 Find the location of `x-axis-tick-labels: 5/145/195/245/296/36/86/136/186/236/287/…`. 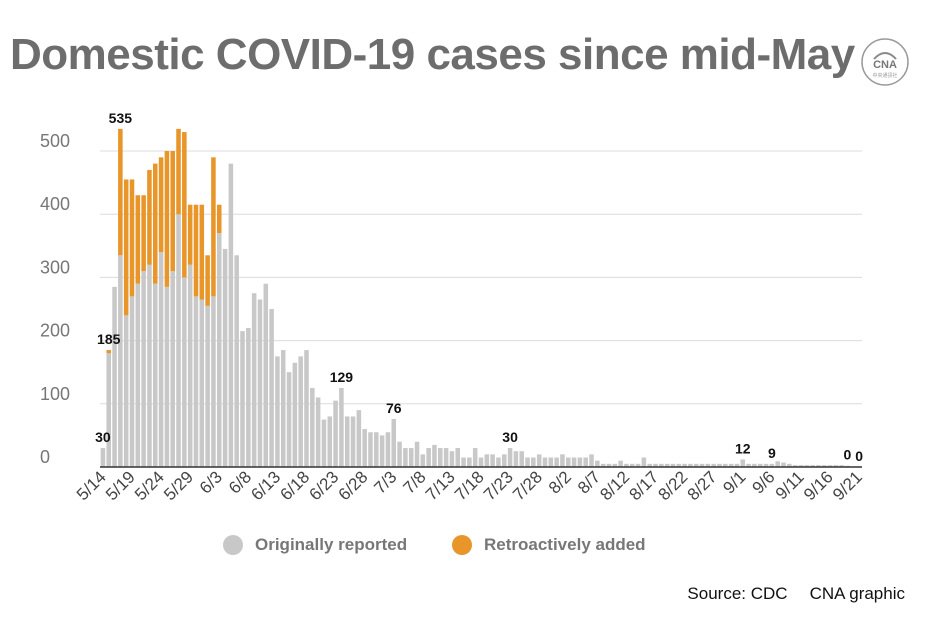

x-axis-tick-labels: 5/145/195/245/296/36/86/136/186/236/287/… is located at coordinates (469, 485).